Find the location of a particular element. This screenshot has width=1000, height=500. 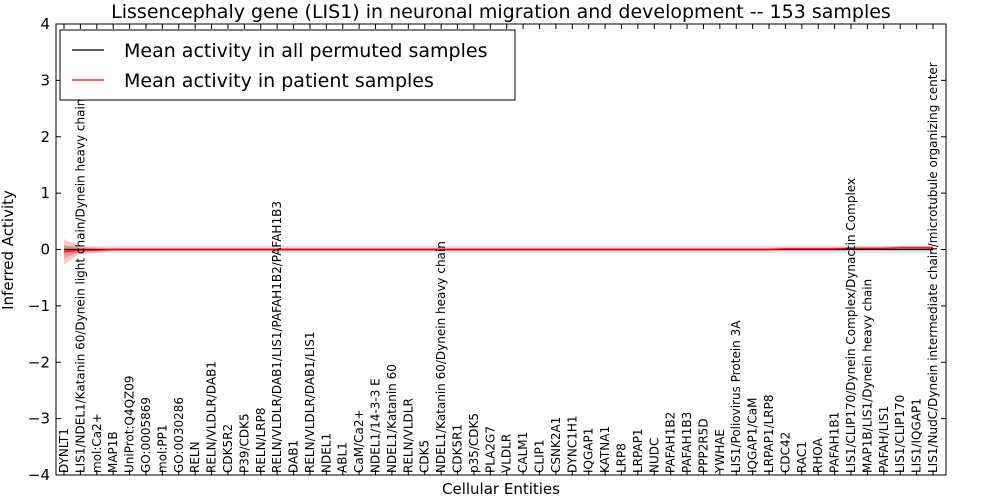

x-tick-label: p35/CDK5 is located at coordinates (474, 443).